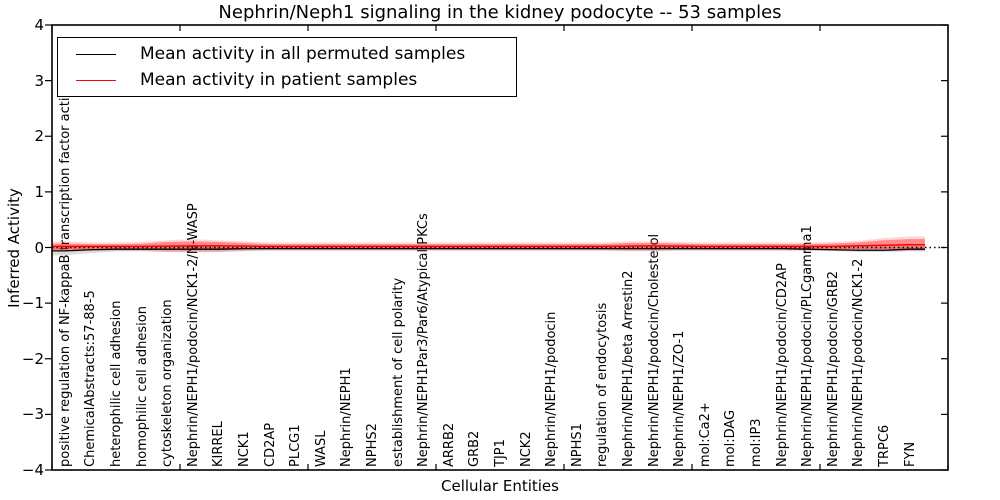 This screenshot has height=500, width=1000. I want to click on legend-item-patient: Mean activity in patient samples, so click(287, 80).